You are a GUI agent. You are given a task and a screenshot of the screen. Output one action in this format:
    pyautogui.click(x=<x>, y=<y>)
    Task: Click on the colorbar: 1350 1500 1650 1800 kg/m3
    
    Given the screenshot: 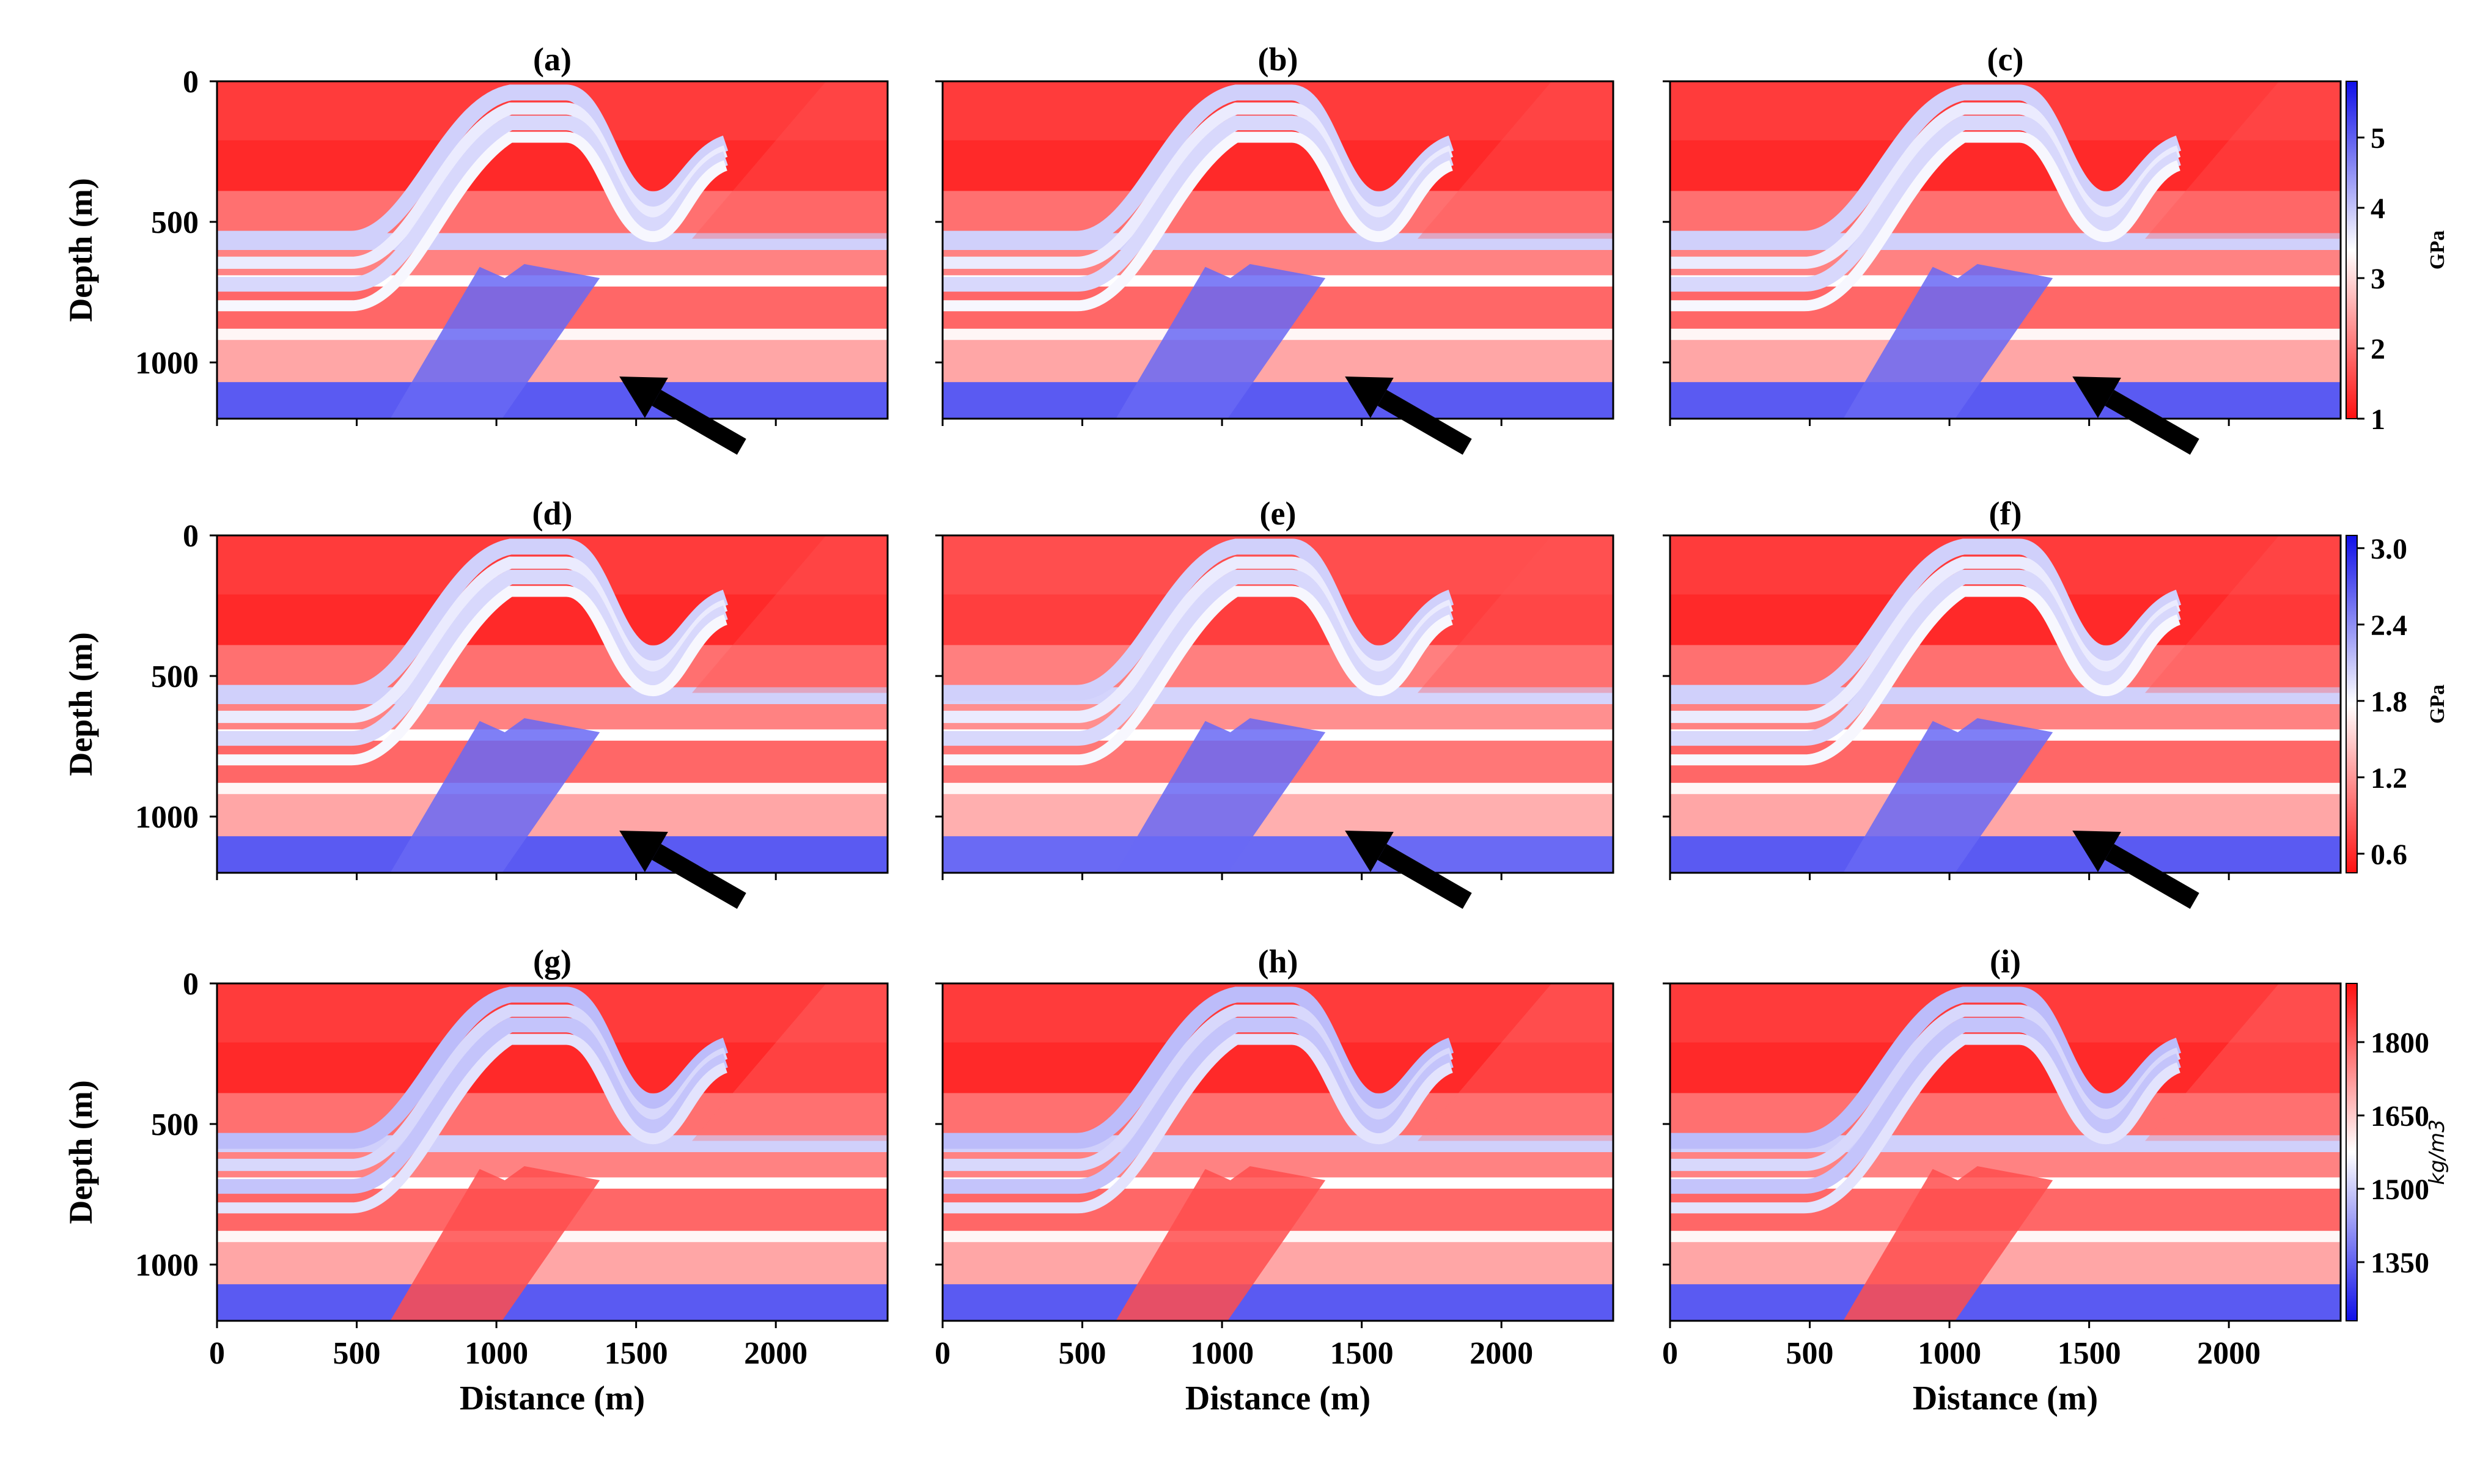 What is the action you would take?
    pyautogui.click(x=2397, y=1152)
    